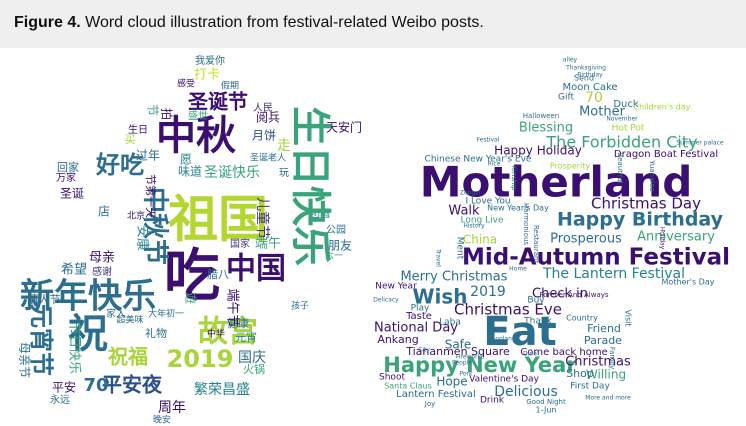  Describe the element at coordinates (47, 22) in the screenshot. I see `caption-label: Figure 4.` at that location.